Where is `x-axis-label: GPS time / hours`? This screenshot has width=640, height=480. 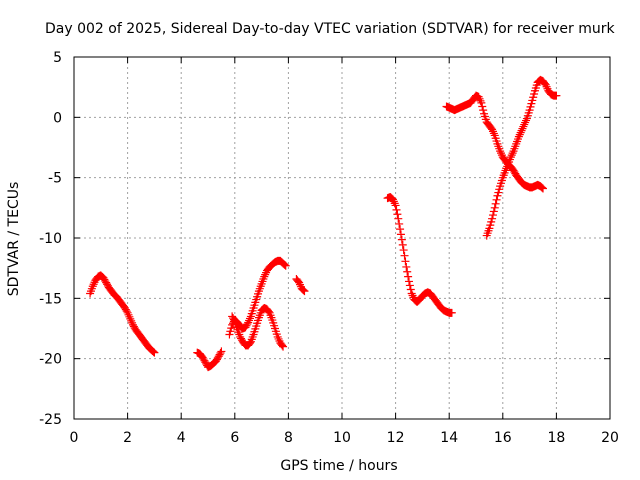 x-axis-label: GPS time / hours is located at coordinates (338, 466).